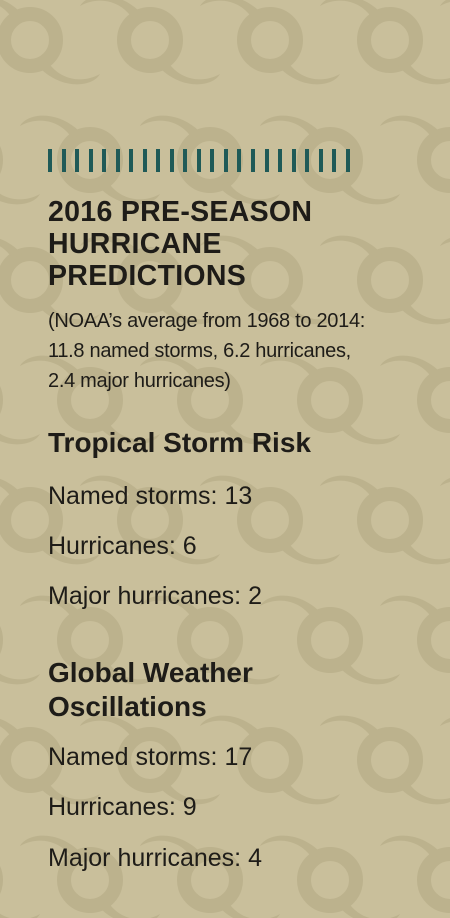 Image resolution: width=450 pixels, height=918 pixels. Describe the element at coordinates (180, 212) in the screenshot. I see `title-line: 2016 PRE-SEASON` at that location.